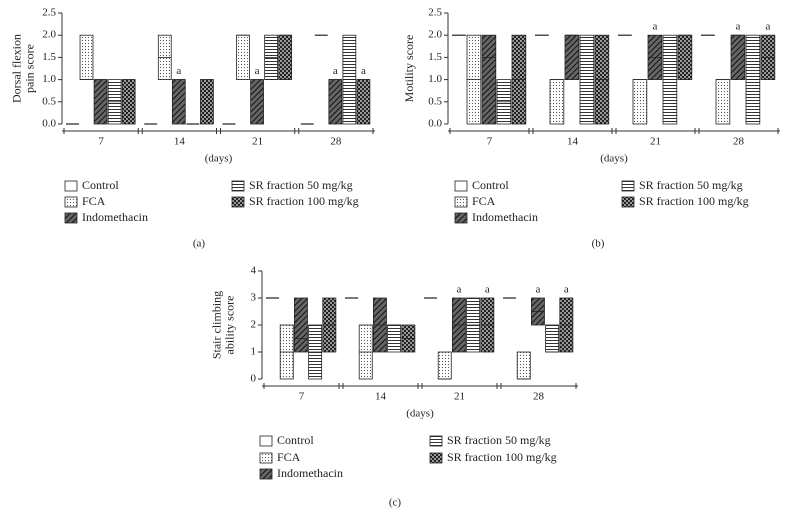 Image resolution: width=793 pixels, height=517 pixels. I want to click on panel-label: (b), so click(598, 244).